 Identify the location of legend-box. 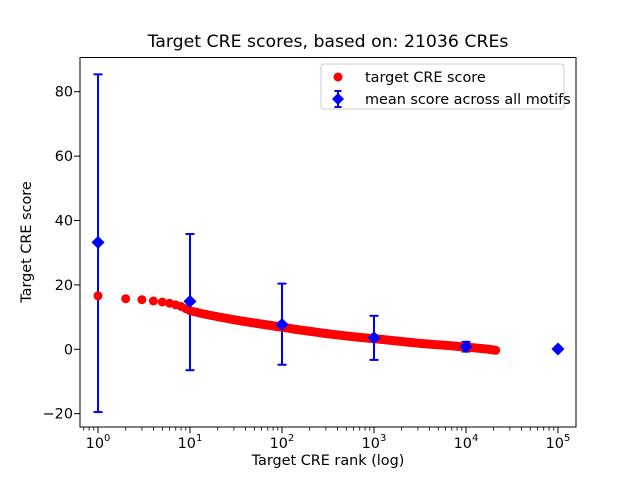
(442, 86).